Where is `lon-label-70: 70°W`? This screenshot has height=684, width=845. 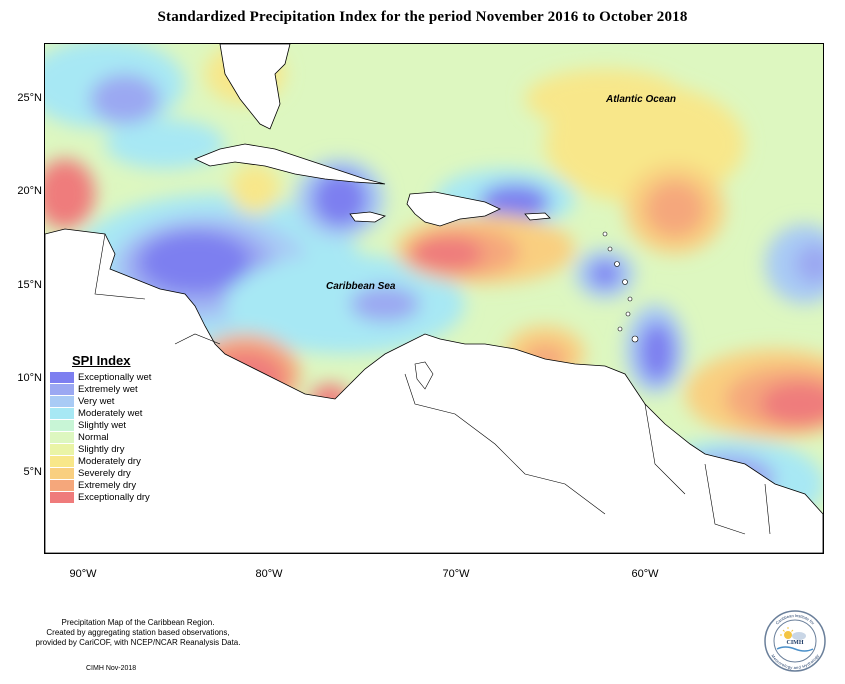
lon-label-70: 70°W is located at coordinates (456, 574).